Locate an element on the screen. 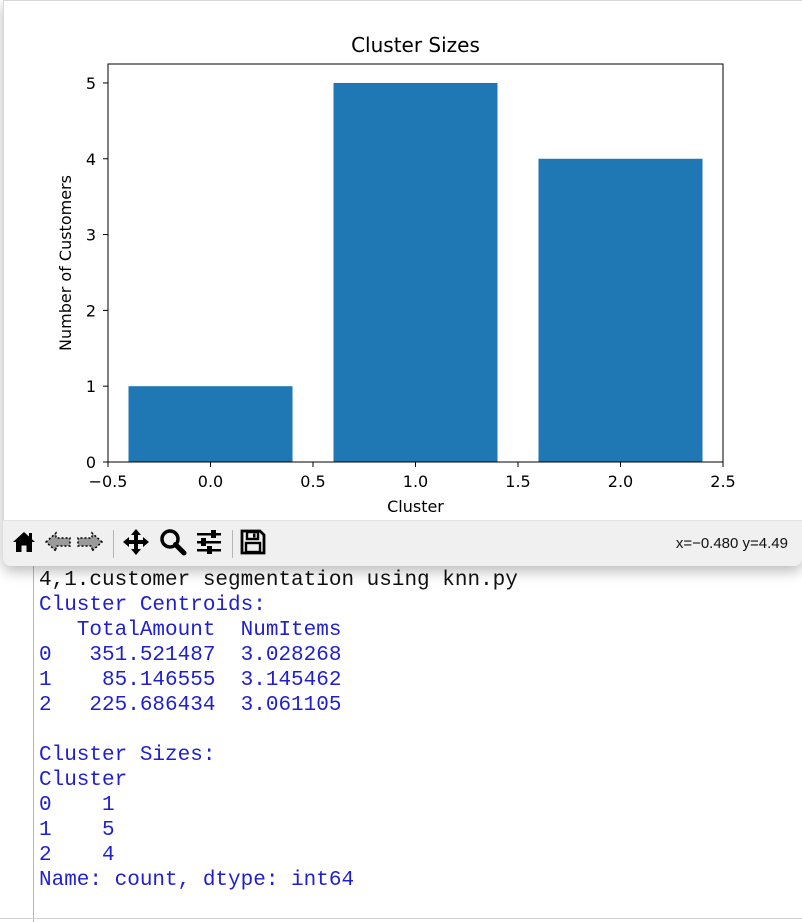 The height and width of the screenshot is (922, 802). home-button is located at coordinates (24, 544).